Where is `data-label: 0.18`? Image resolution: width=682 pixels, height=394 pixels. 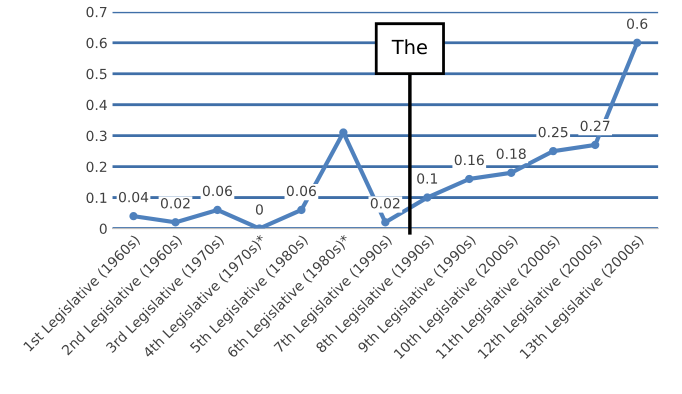 data-label: 0.18 is located at coordinates (511, 153).